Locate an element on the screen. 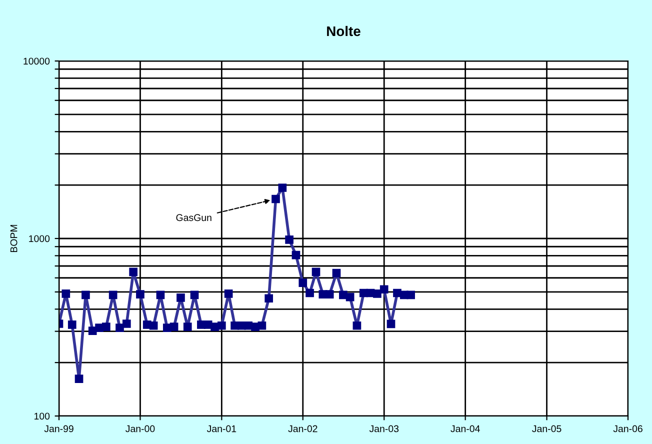 This screenshot has width=652, height=444. y-axis-title: BOPM is located at coordinates (14, 238).